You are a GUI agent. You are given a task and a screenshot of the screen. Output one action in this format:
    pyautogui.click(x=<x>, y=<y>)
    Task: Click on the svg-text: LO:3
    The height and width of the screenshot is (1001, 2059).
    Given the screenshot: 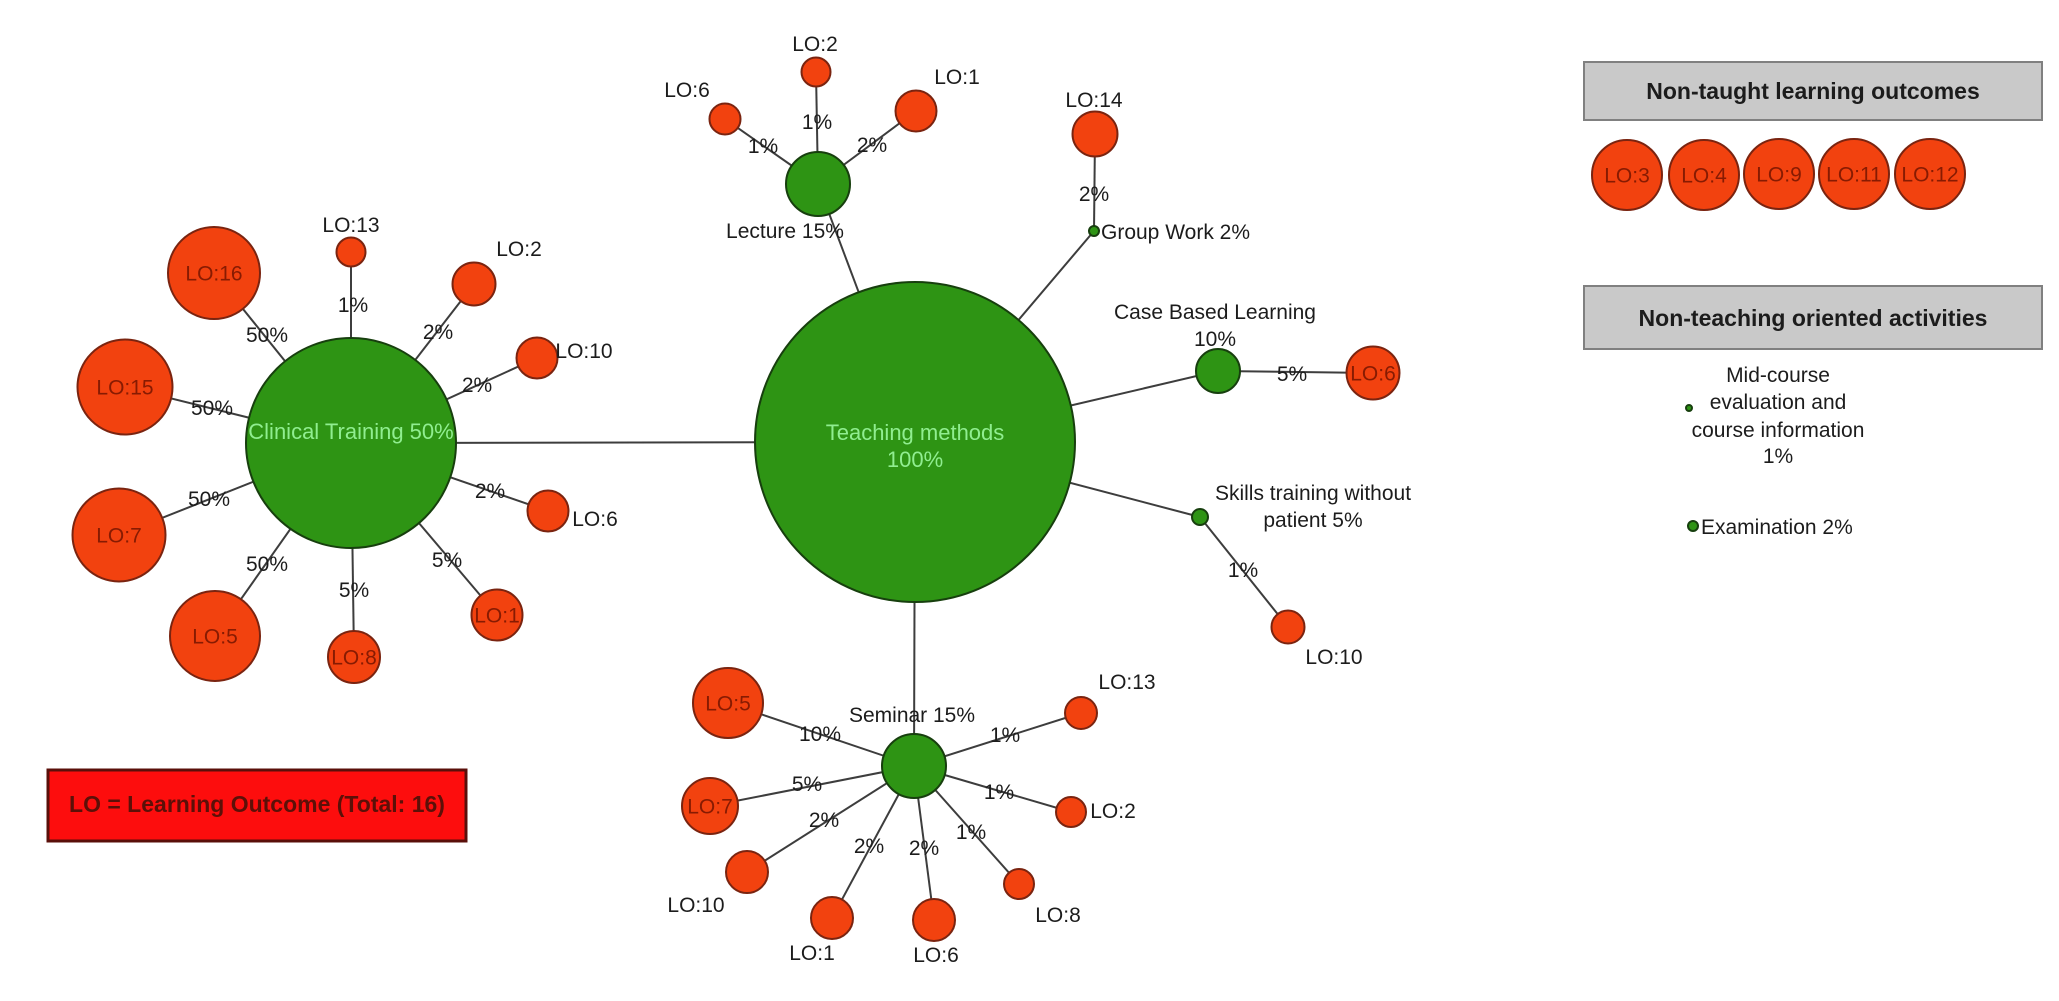 What is the action you would take?
    pyautogui.click(x=1627, y=176)
    